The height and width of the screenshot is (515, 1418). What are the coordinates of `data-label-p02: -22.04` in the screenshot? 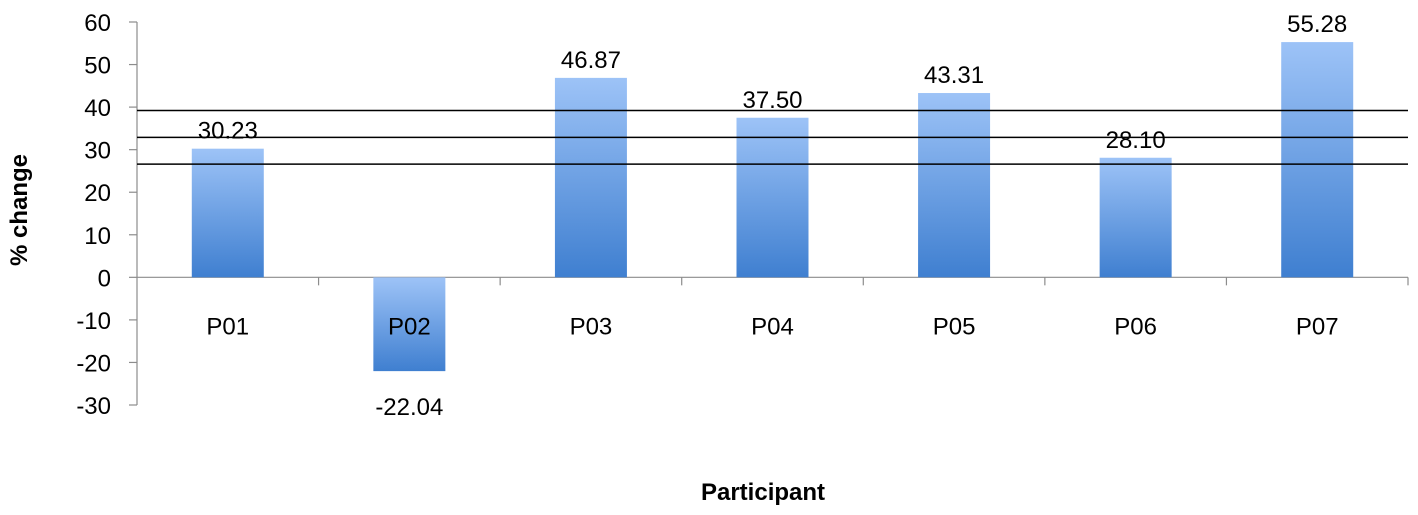 It's located at (409, 407).